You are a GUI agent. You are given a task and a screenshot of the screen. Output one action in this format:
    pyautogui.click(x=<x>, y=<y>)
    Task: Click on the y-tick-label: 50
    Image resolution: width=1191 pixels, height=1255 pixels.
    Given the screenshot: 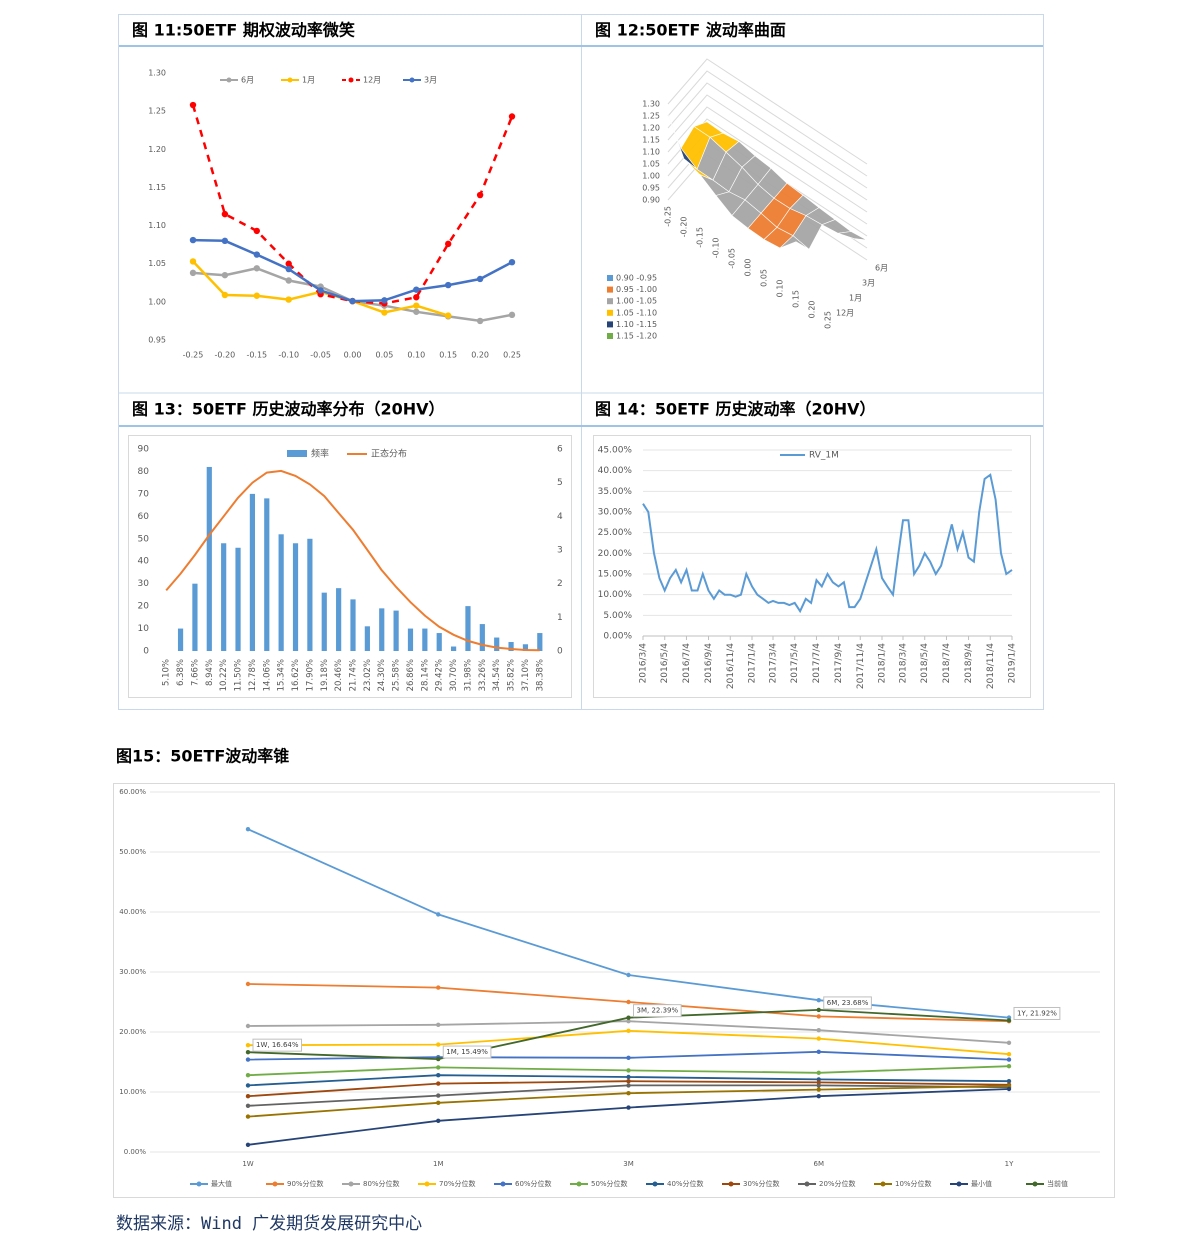 What is the action you would take?
    pyautogui.click(x=144, y=539)
    